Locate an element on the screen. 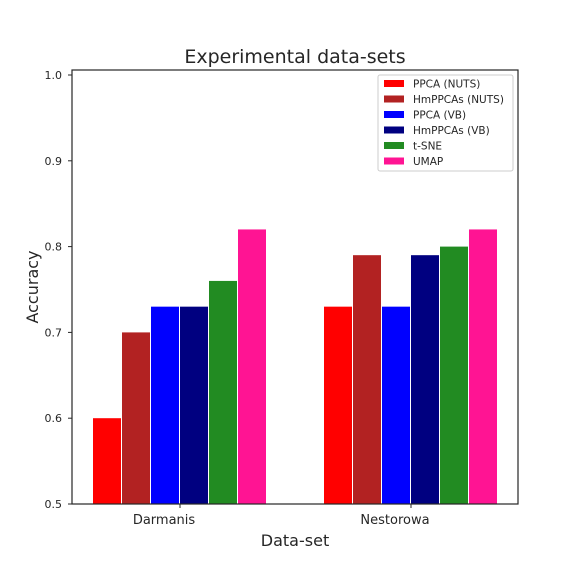 This screenshot has width=576, height=581. legend-label: t-SNE is located at coordinates (427, 147).